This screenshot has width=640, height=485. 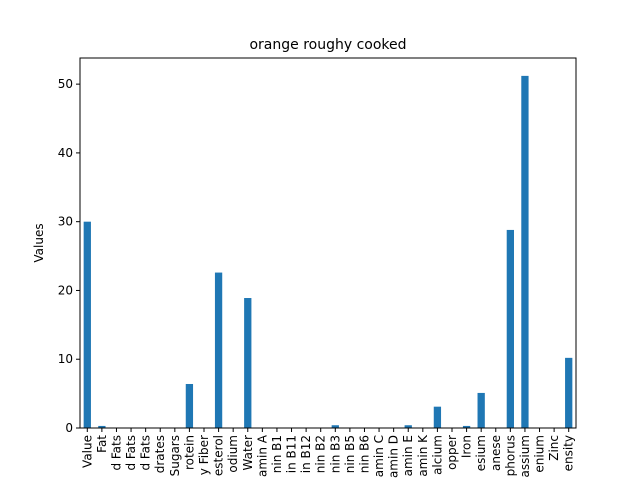 What do you see at coordinates (510, 455) in the screenshot?
I see `x-tick-label: phorus` at bounding box center [510, 455].